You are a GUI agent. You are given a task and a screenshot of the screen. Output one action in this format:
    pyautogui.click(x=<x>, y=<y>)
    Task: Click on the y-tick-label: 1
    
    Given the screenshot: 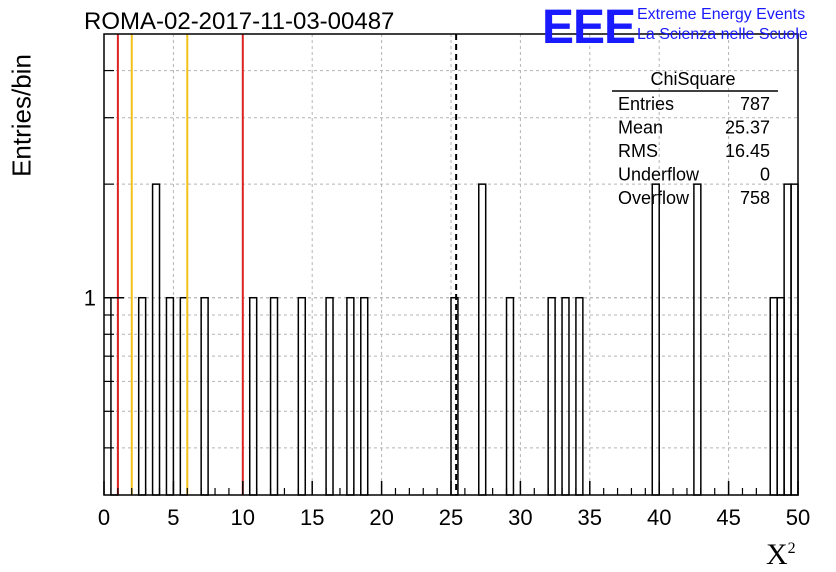 What is the action you would take?
    pyautogui.click(x=90, y=298)
    